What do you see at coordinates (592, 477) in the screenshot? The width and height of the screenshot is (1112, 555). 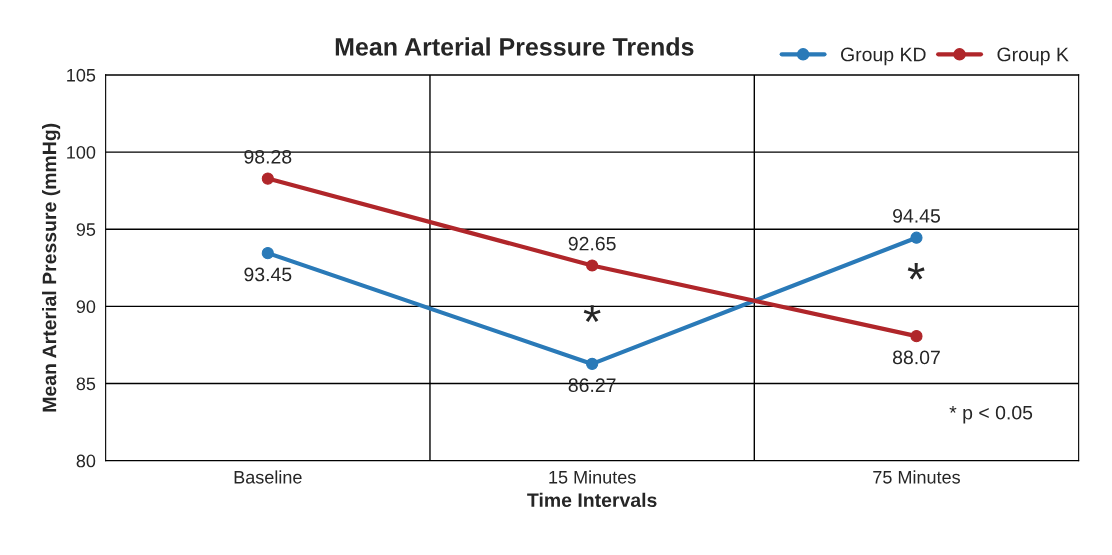 I see `x-tick-label: 15 Minutes` at bounding box center [592, 477].